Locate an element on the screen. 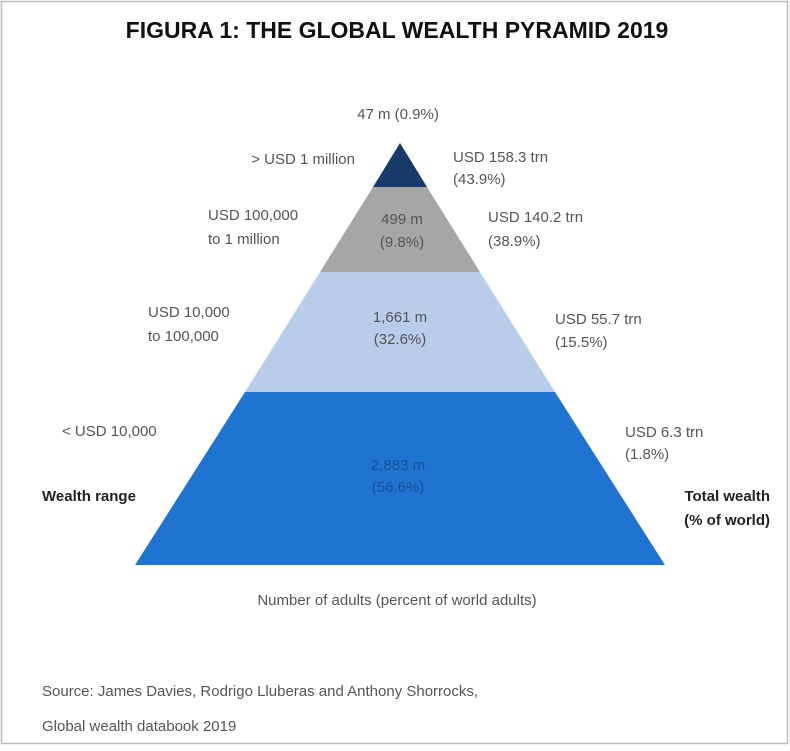 The height and width of the screenshot is (751, 790). range: USD 100,000 is located at coordinates (253, 215).